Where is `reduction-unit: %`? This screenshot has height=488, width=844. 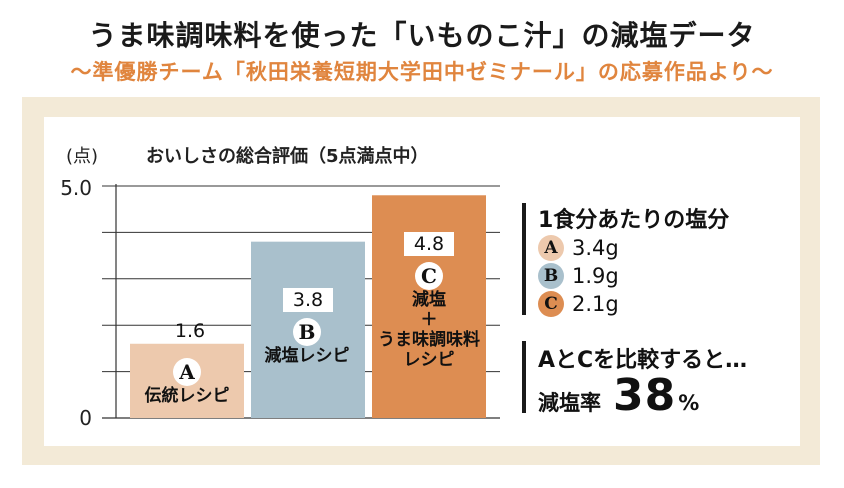 reduction-unit: % is located at coordinates (689, 403).